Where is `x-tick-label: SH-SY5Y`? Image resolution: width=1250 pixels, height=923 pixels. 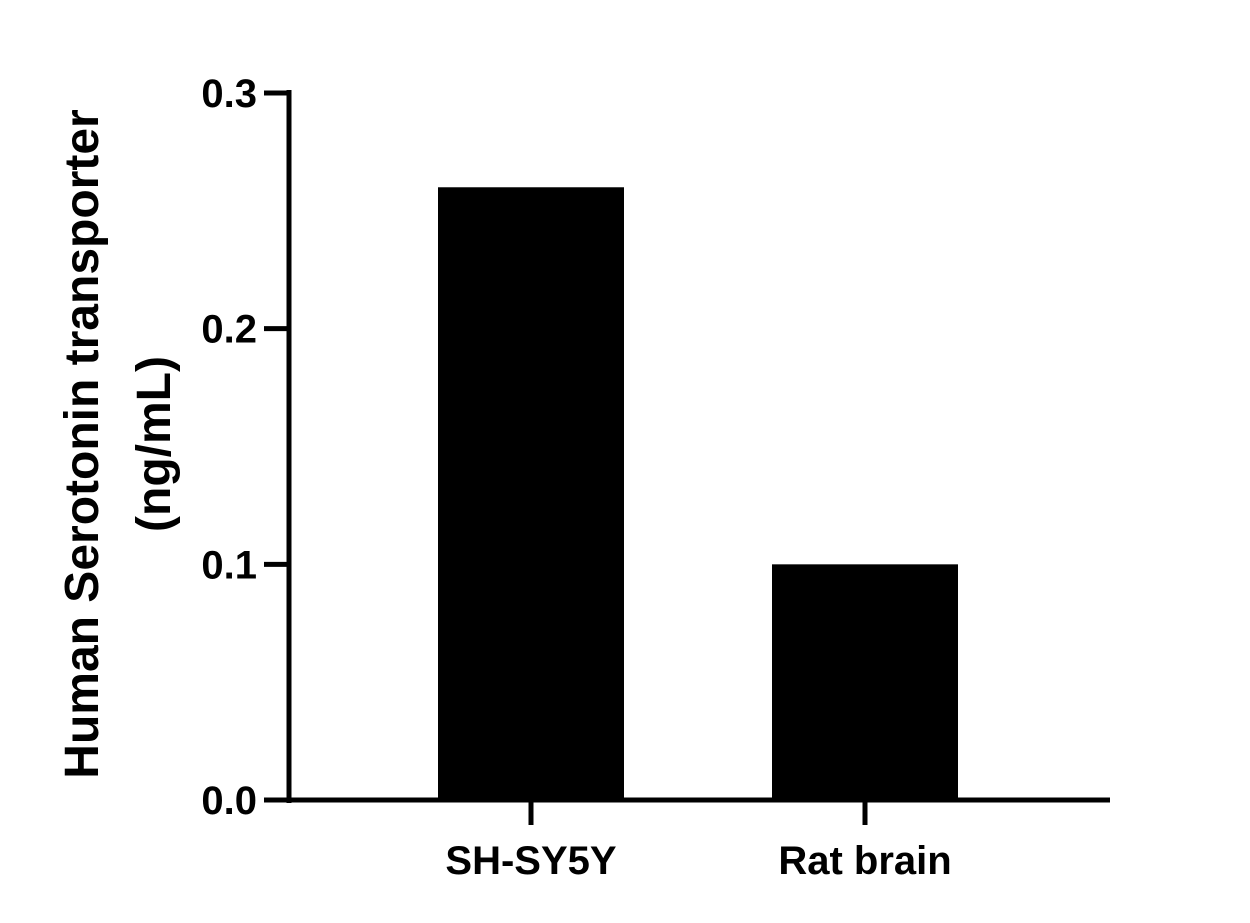 x-tick-label: SH-SY5Y is located at coordinates (530, 861).